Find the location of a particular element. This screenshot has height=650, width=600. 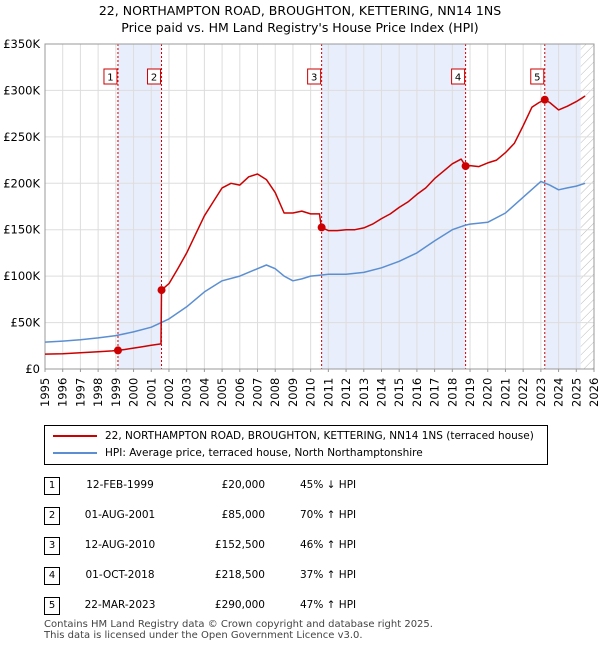

x-tick-label: 2024 is located at coordinates (559, 392).